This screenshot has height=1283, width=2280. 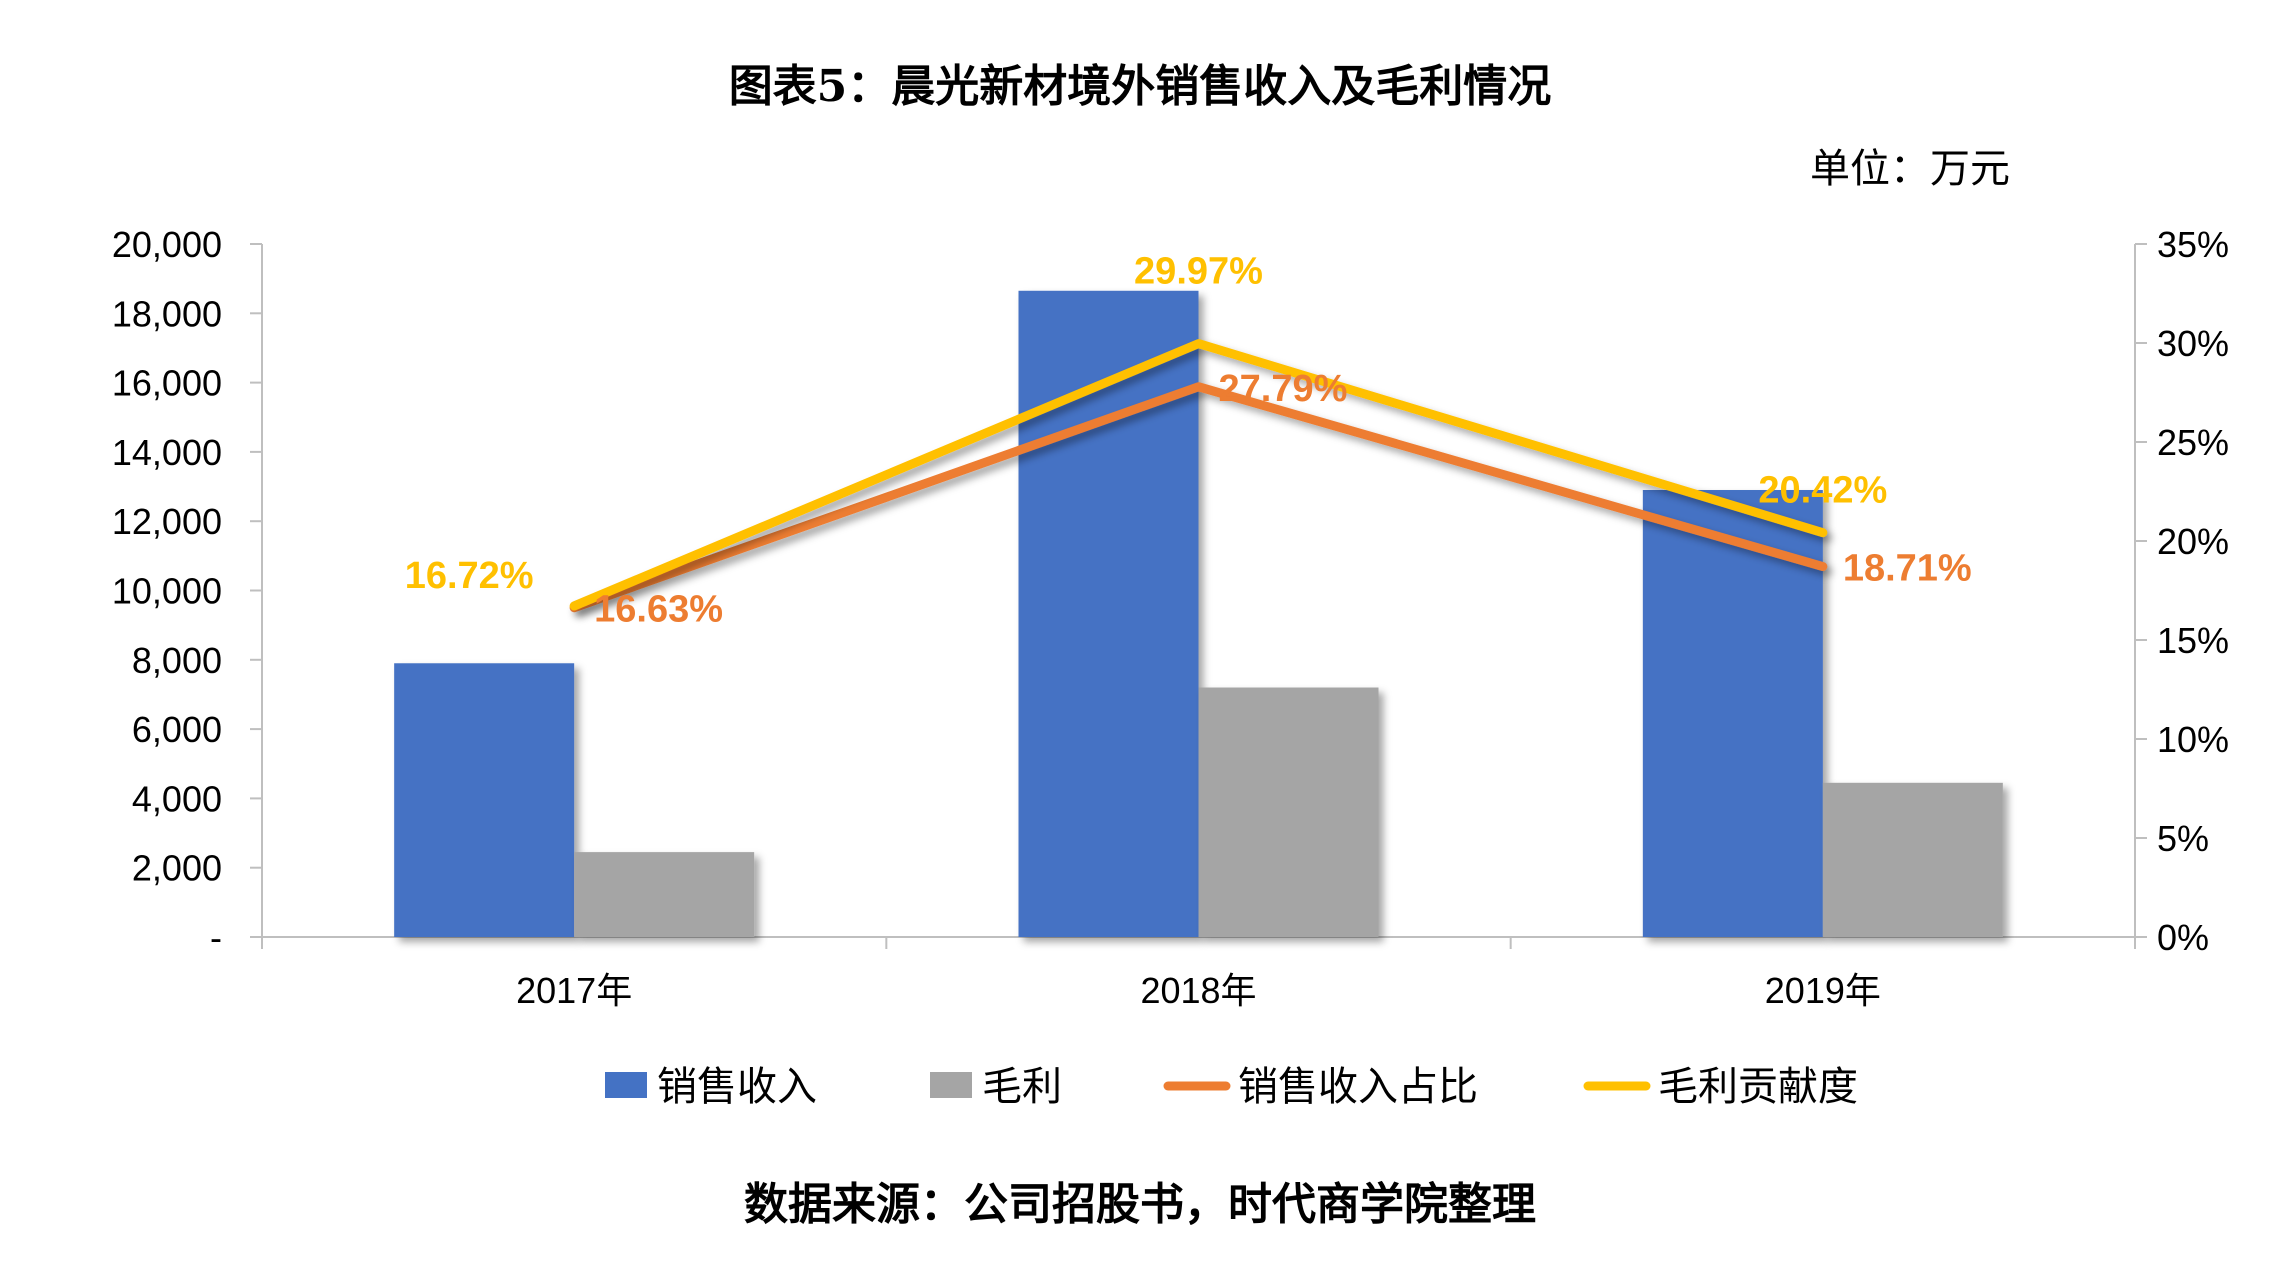 I want to click on legend-label: 销售收入, so click(x=737, y=1087).